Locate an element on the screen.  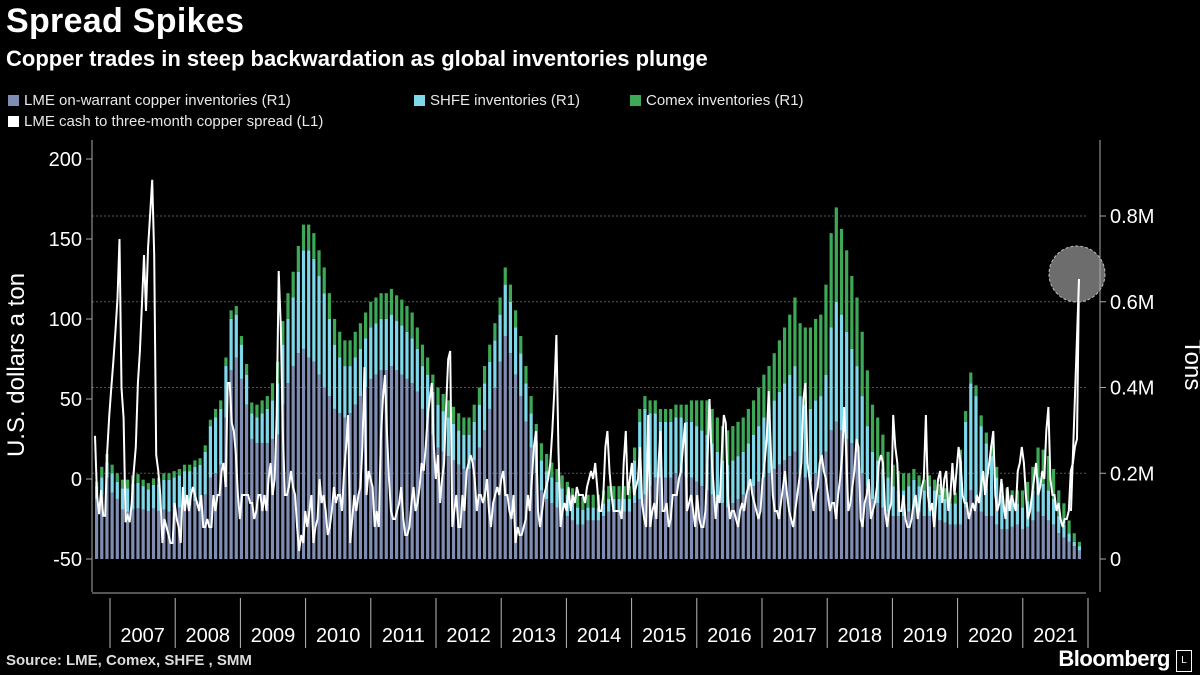
legend-label-lme: LME on-warrant copper inventories (R1) is located at coordinates (157, 100).